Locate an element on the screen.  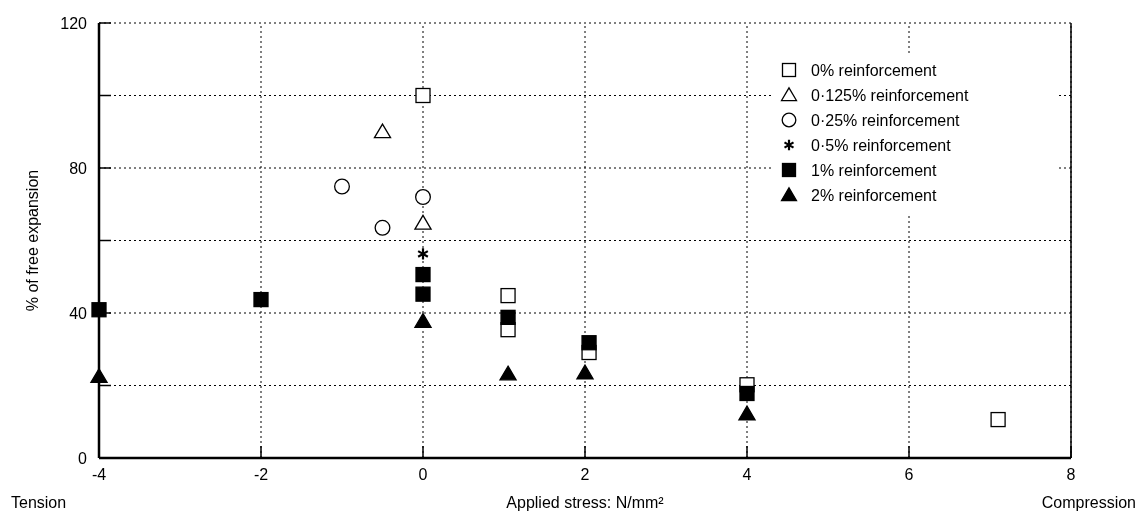
x-tick-label: 4 is located at coordinates (747, 474).